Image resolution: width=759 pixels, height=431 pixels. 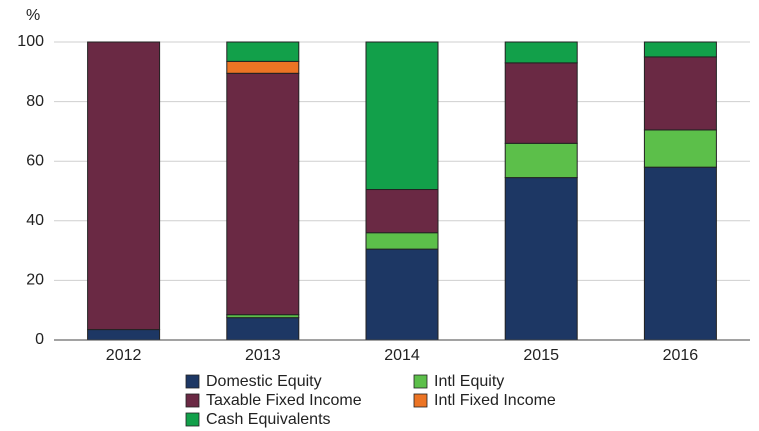 What do you see at coordinates (35, 280) in the screenshot?
I see `y-tick-label: 20` at bounding box center [35, 280].